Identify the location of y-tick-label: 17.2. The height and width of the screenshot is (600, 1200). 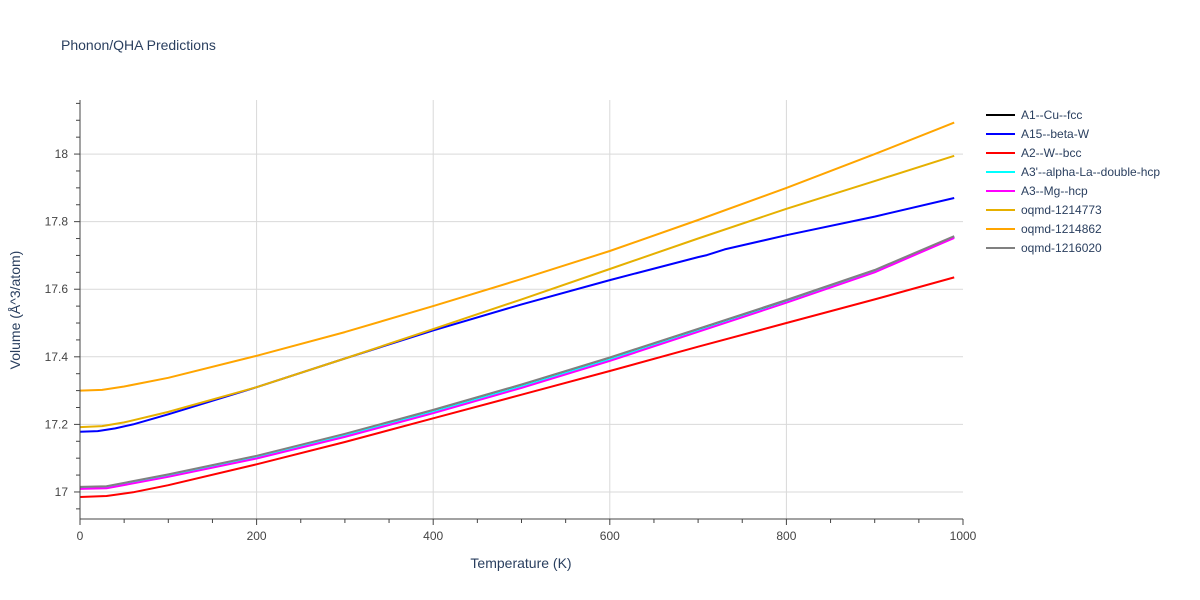
(57, 424).